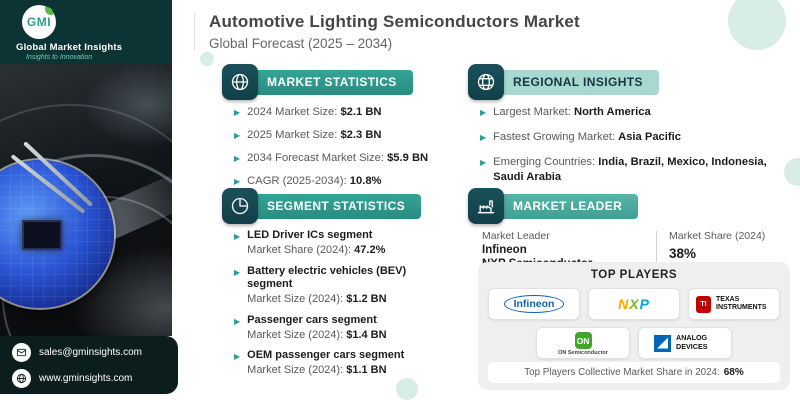 This screenshot has width=800, height=400. Describe the element at coordinates (361, 135) in the screenshot. I see `stat-value: $2.3 BN` at that location.